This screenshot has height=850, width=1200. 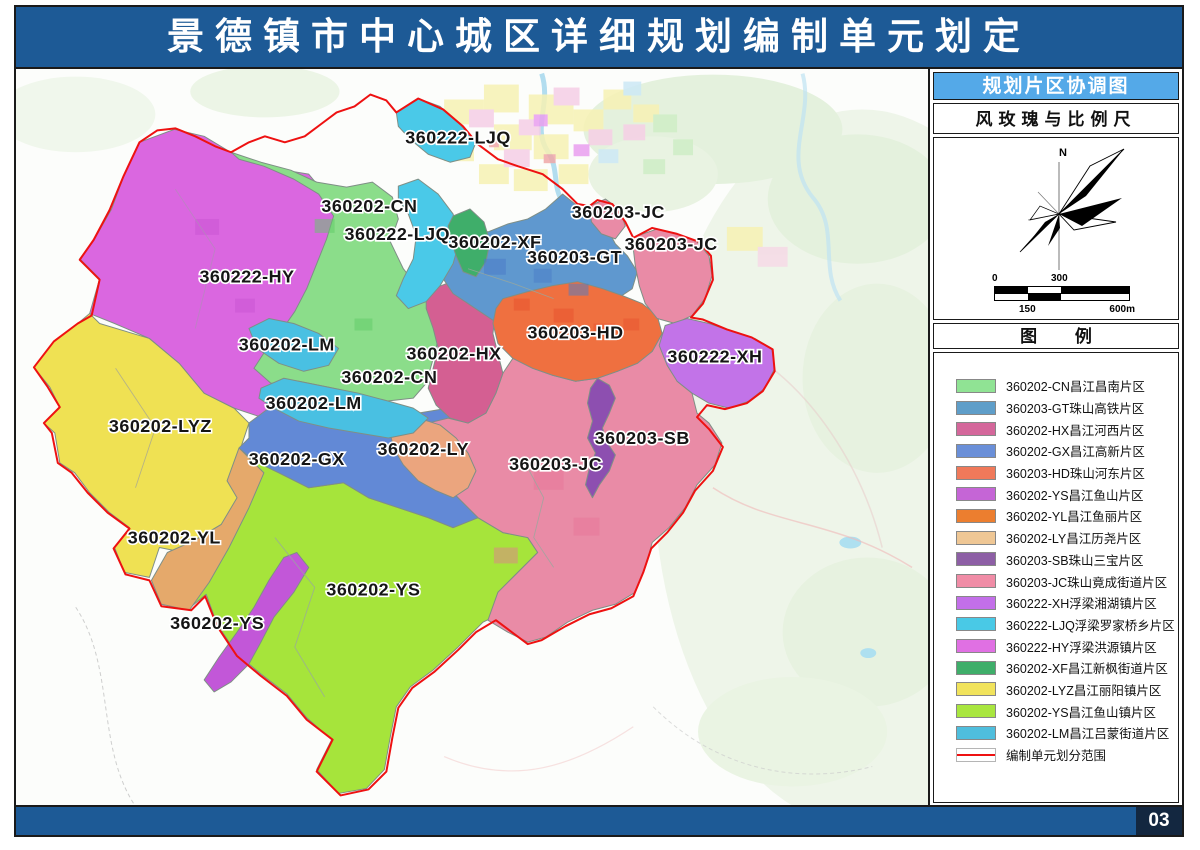 I want to click on legend-label: 360202-CN昌江昌南片区, so click(x=1075, y=387).